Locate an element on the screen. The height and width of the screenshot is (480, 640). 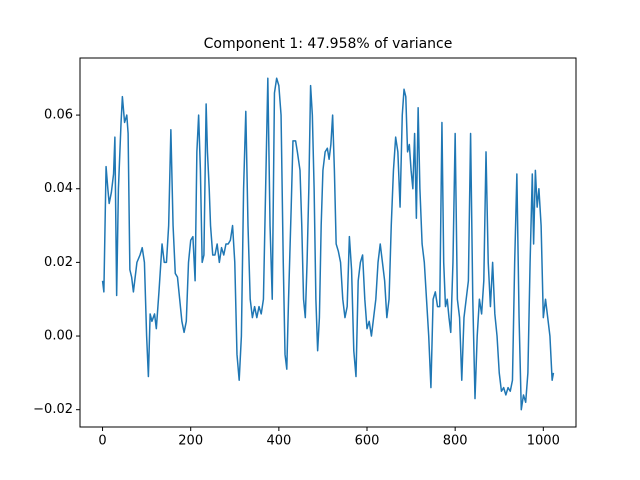
y-tick-label: 0.00 is located at coordinates (58, 336).